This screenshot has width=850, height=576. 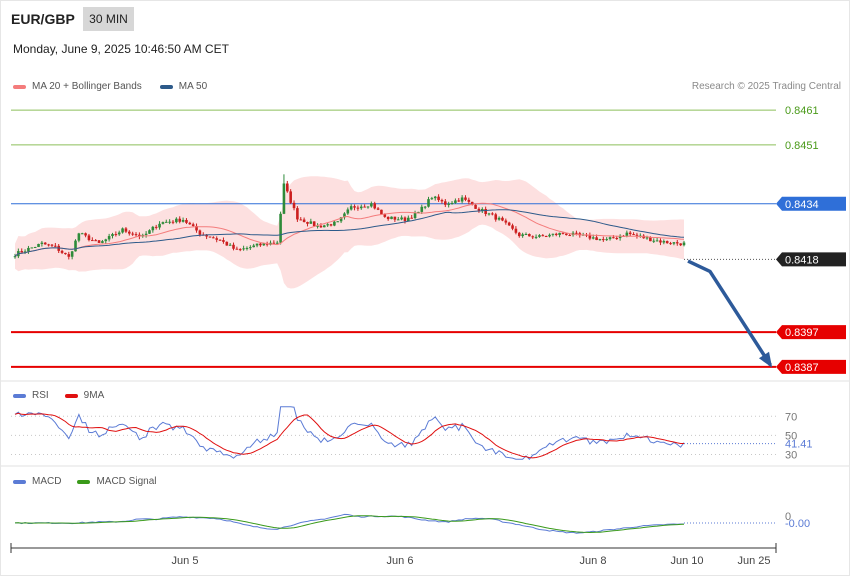 I want to click on support-label: 0.8387, so click(x=802, y=368).